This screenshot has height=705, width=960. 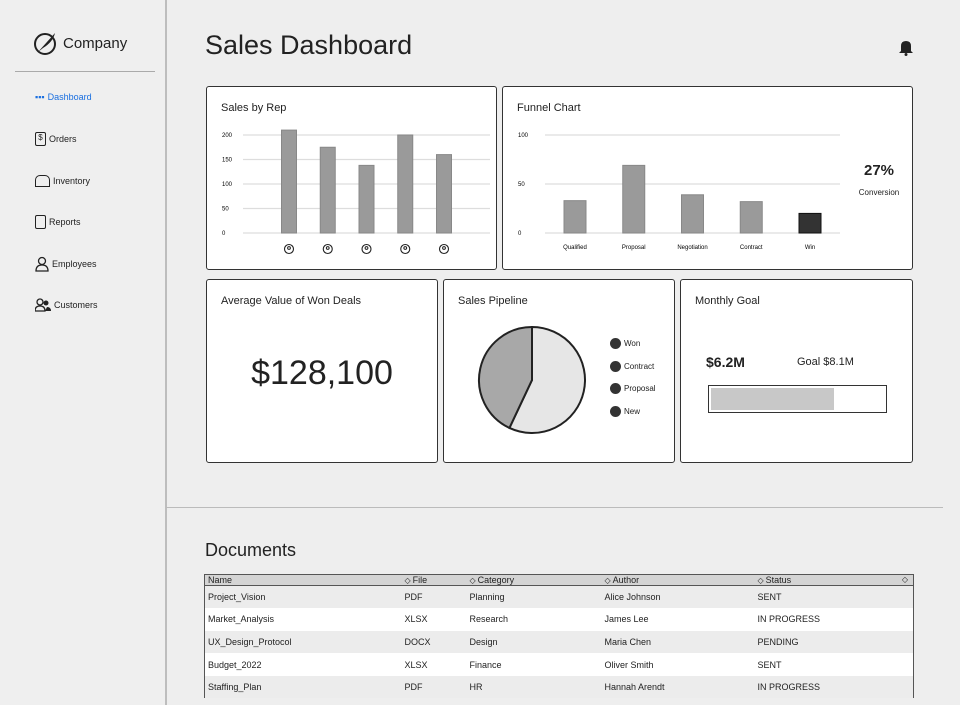 I want to click on table-row: Budget_2022 XLSX Finance Oliver Smith SENT, so click(x=559, y=664).